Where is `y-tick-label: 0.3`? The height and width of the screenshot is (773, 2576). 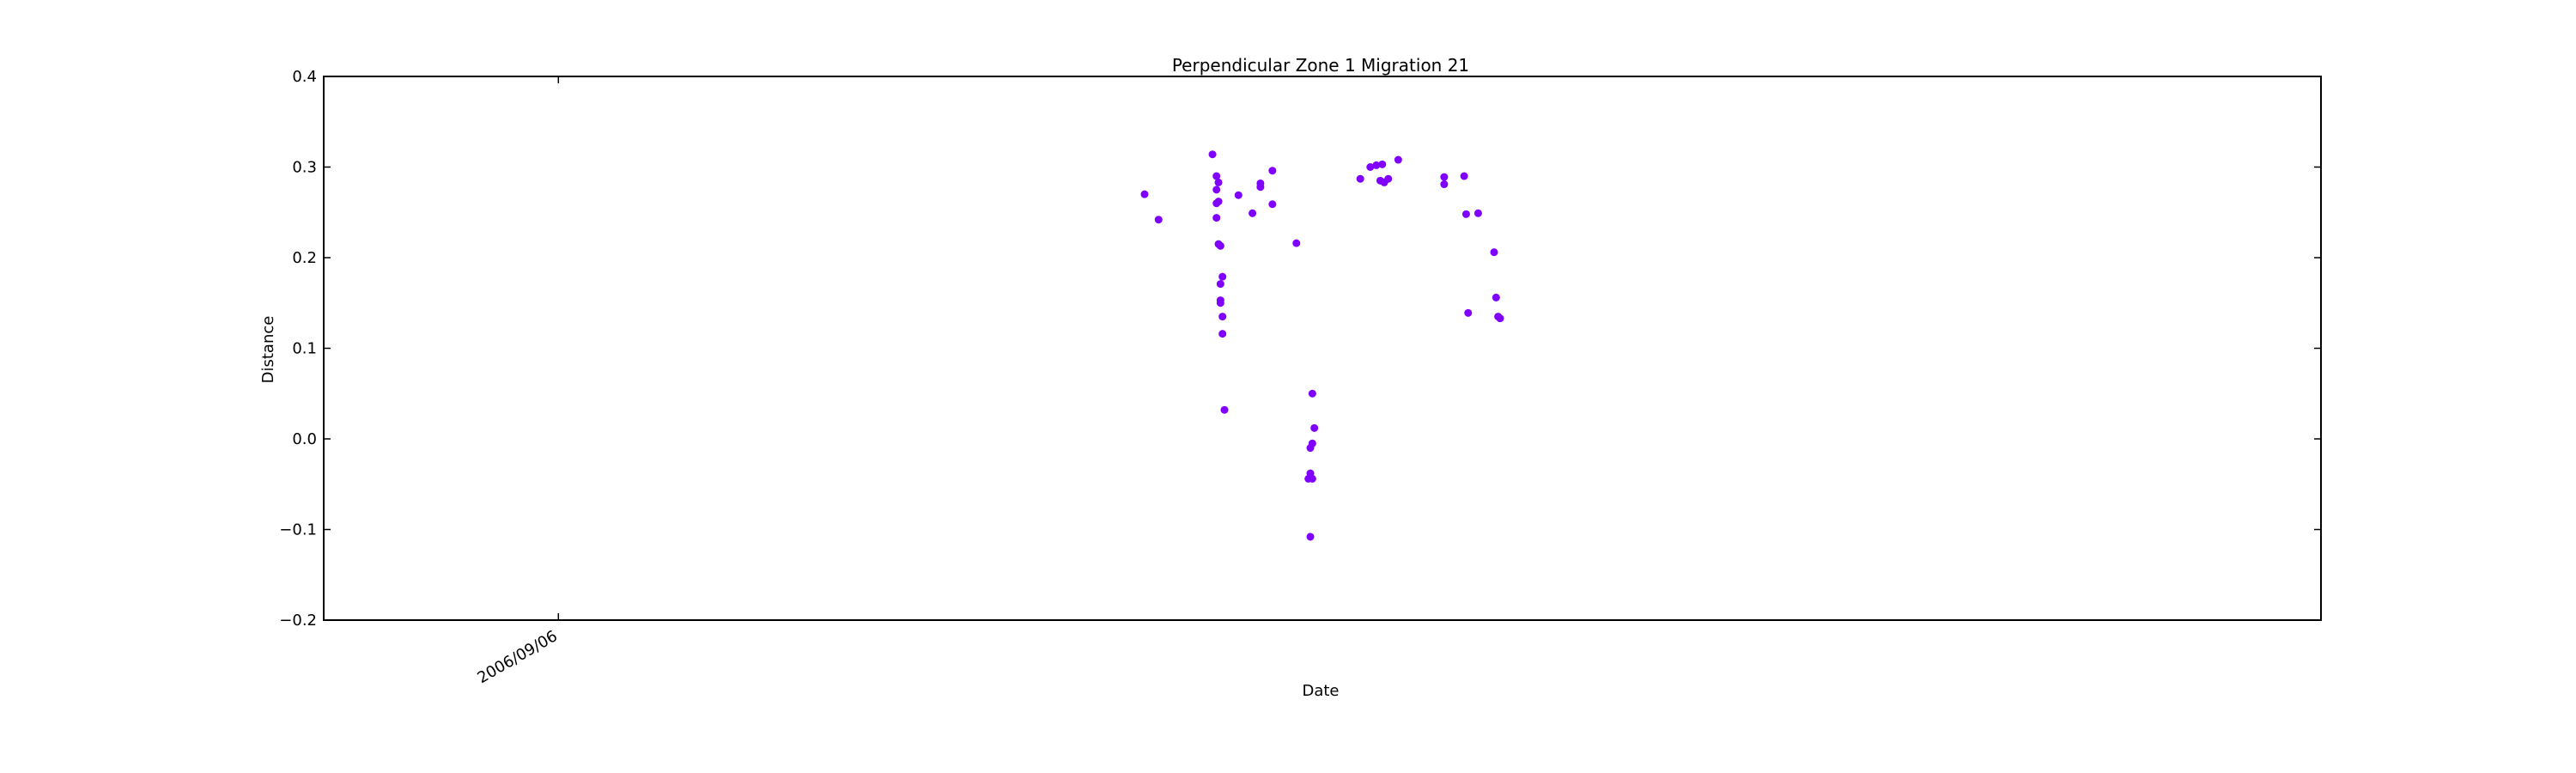 y-tick-label: 0.3 is located at coordinates (304, 168).